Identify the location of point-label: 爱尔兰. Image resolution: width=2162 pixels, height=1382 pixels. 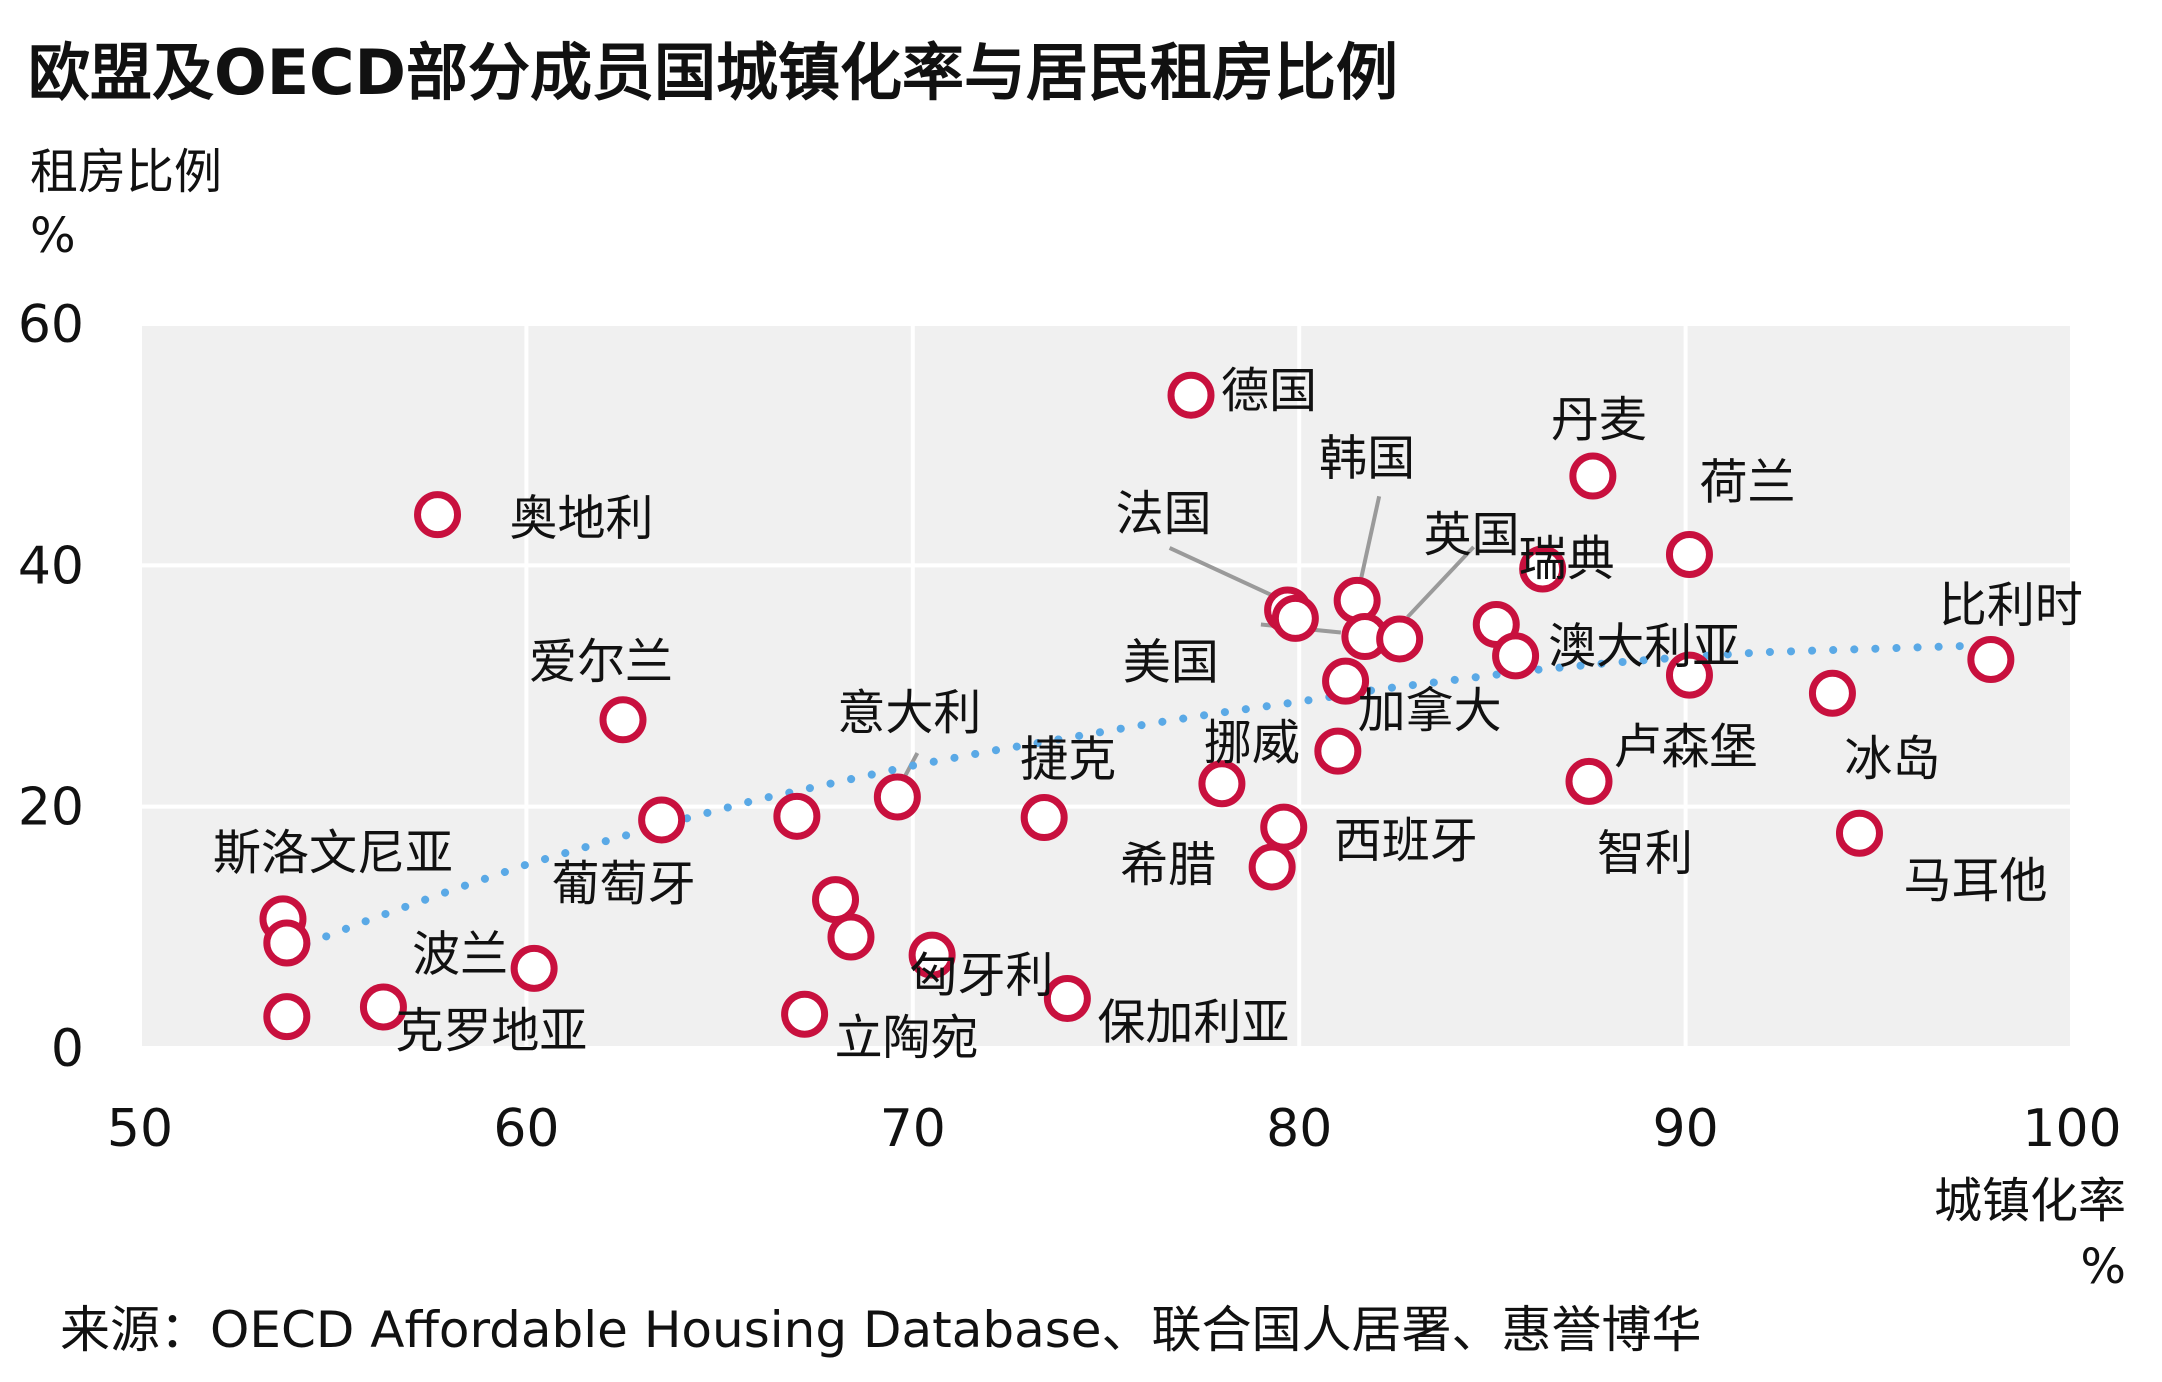
(601, 662).